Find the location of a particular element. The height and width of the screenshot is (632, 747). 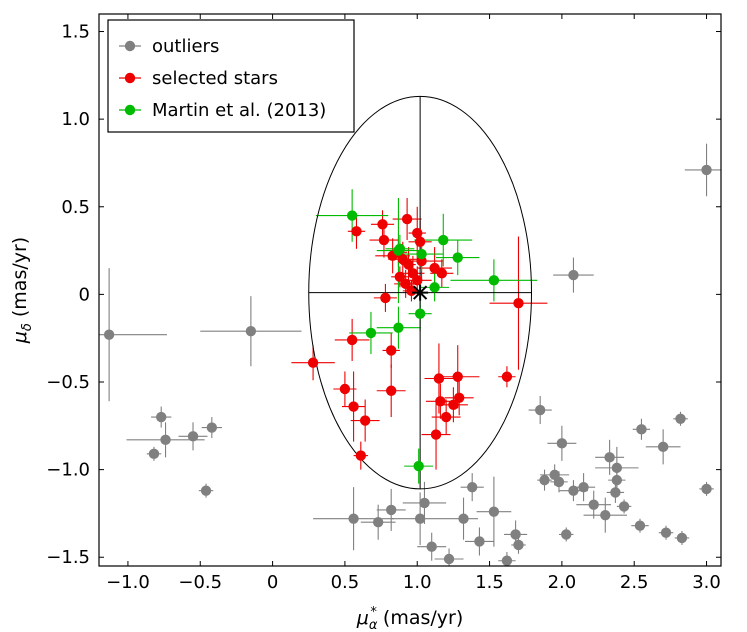

x-tick-label-0: −1.0 is located at coordinates (128, 582).